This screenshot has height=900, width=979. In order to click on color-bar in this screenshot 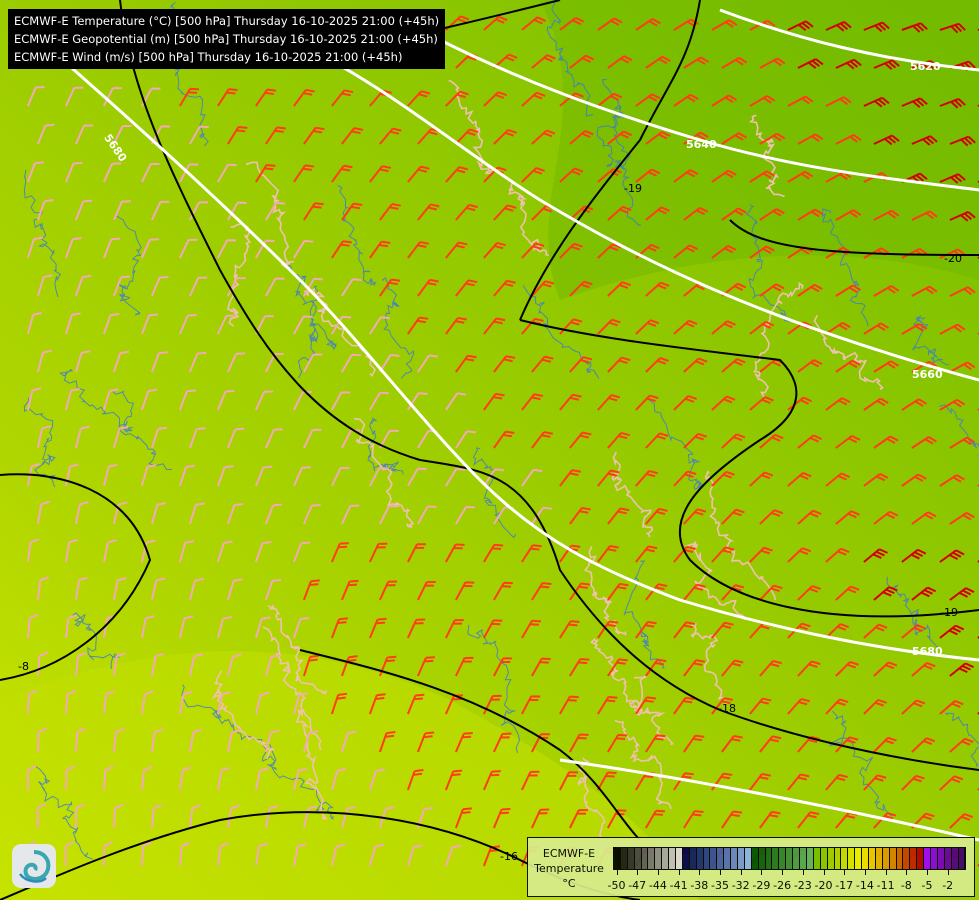, I will do `click(790, 858)`.